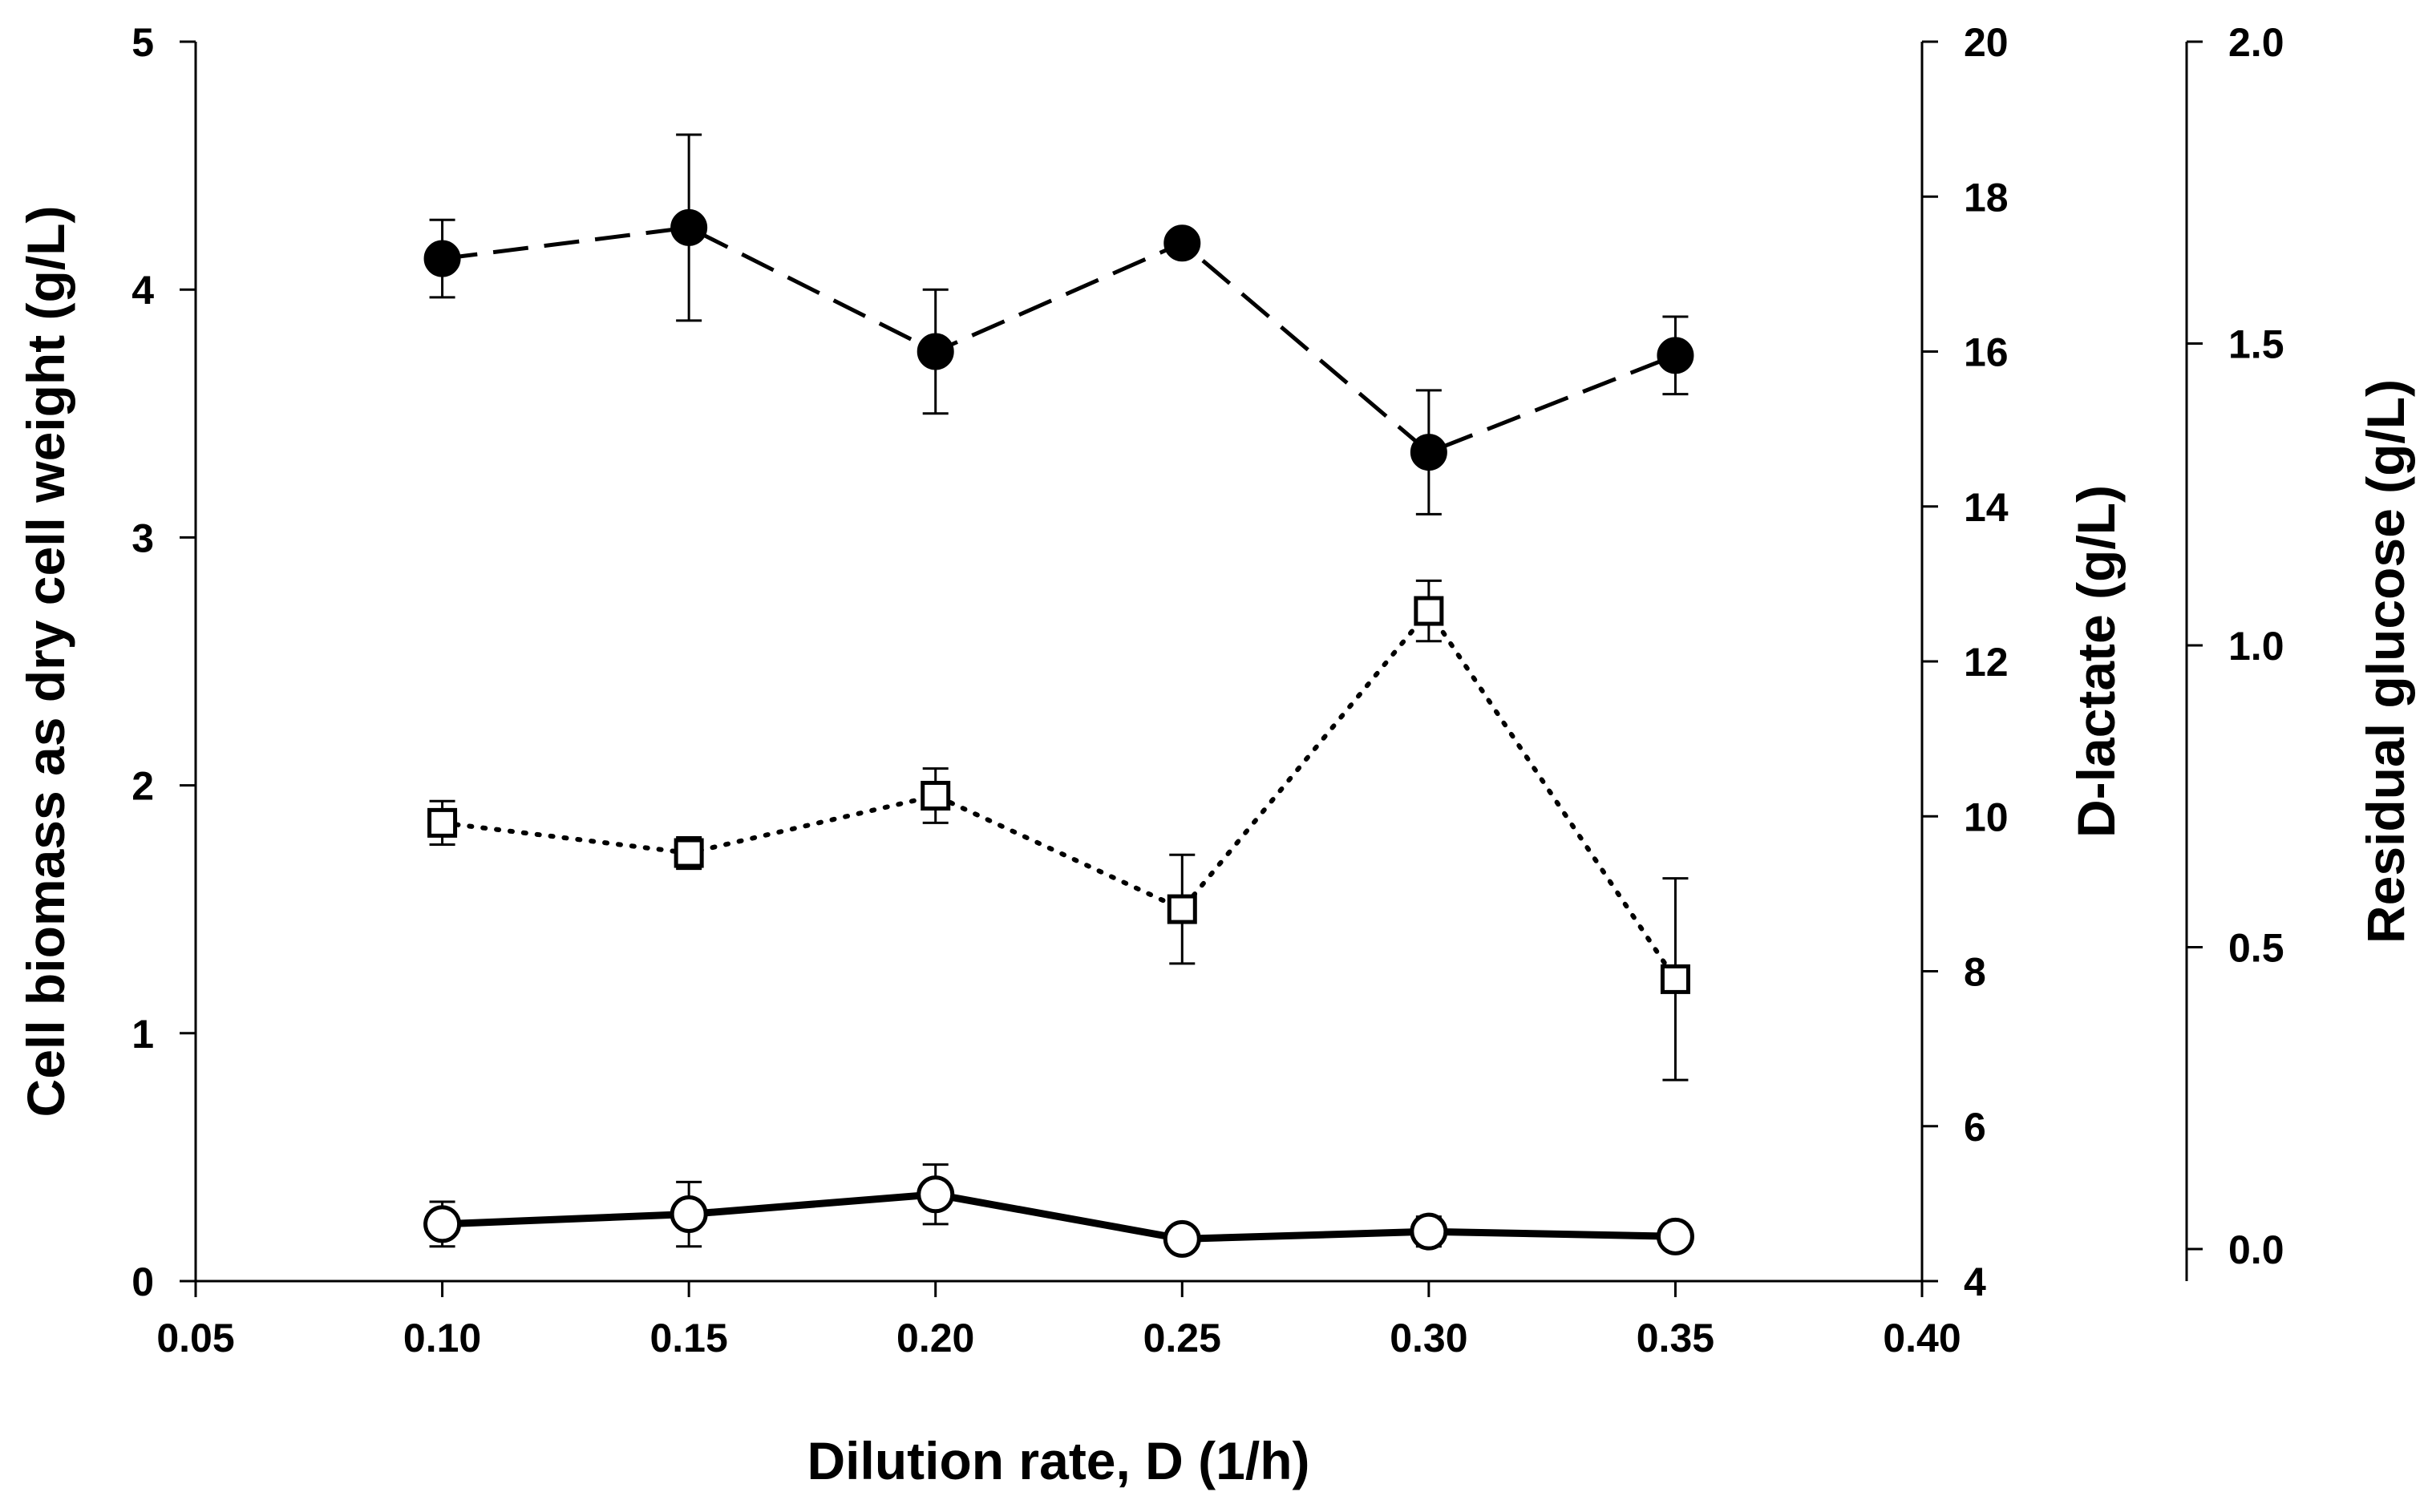  I want to click on right1-tick-label: 6, so click(1975, 1128).